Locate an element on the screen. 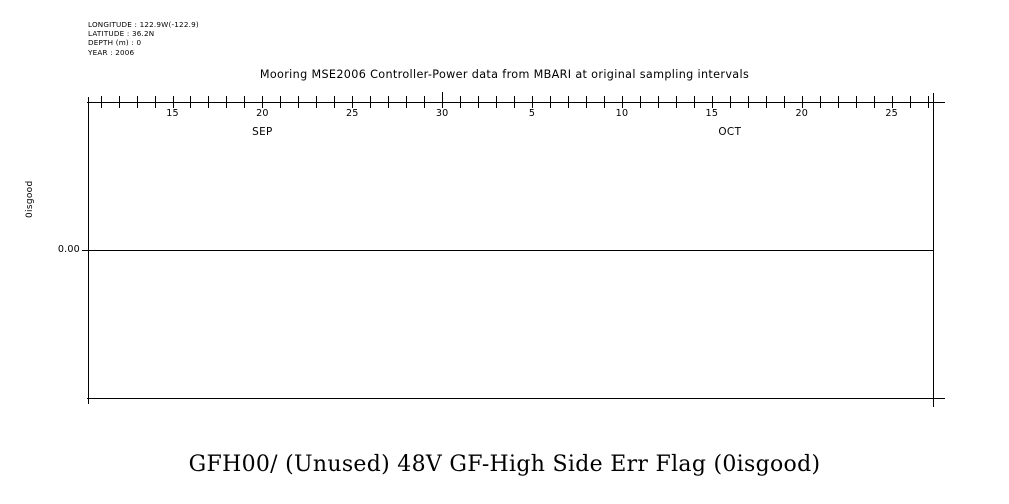  xtick-label-5-4: 5 is located at coordinates (532, 113).